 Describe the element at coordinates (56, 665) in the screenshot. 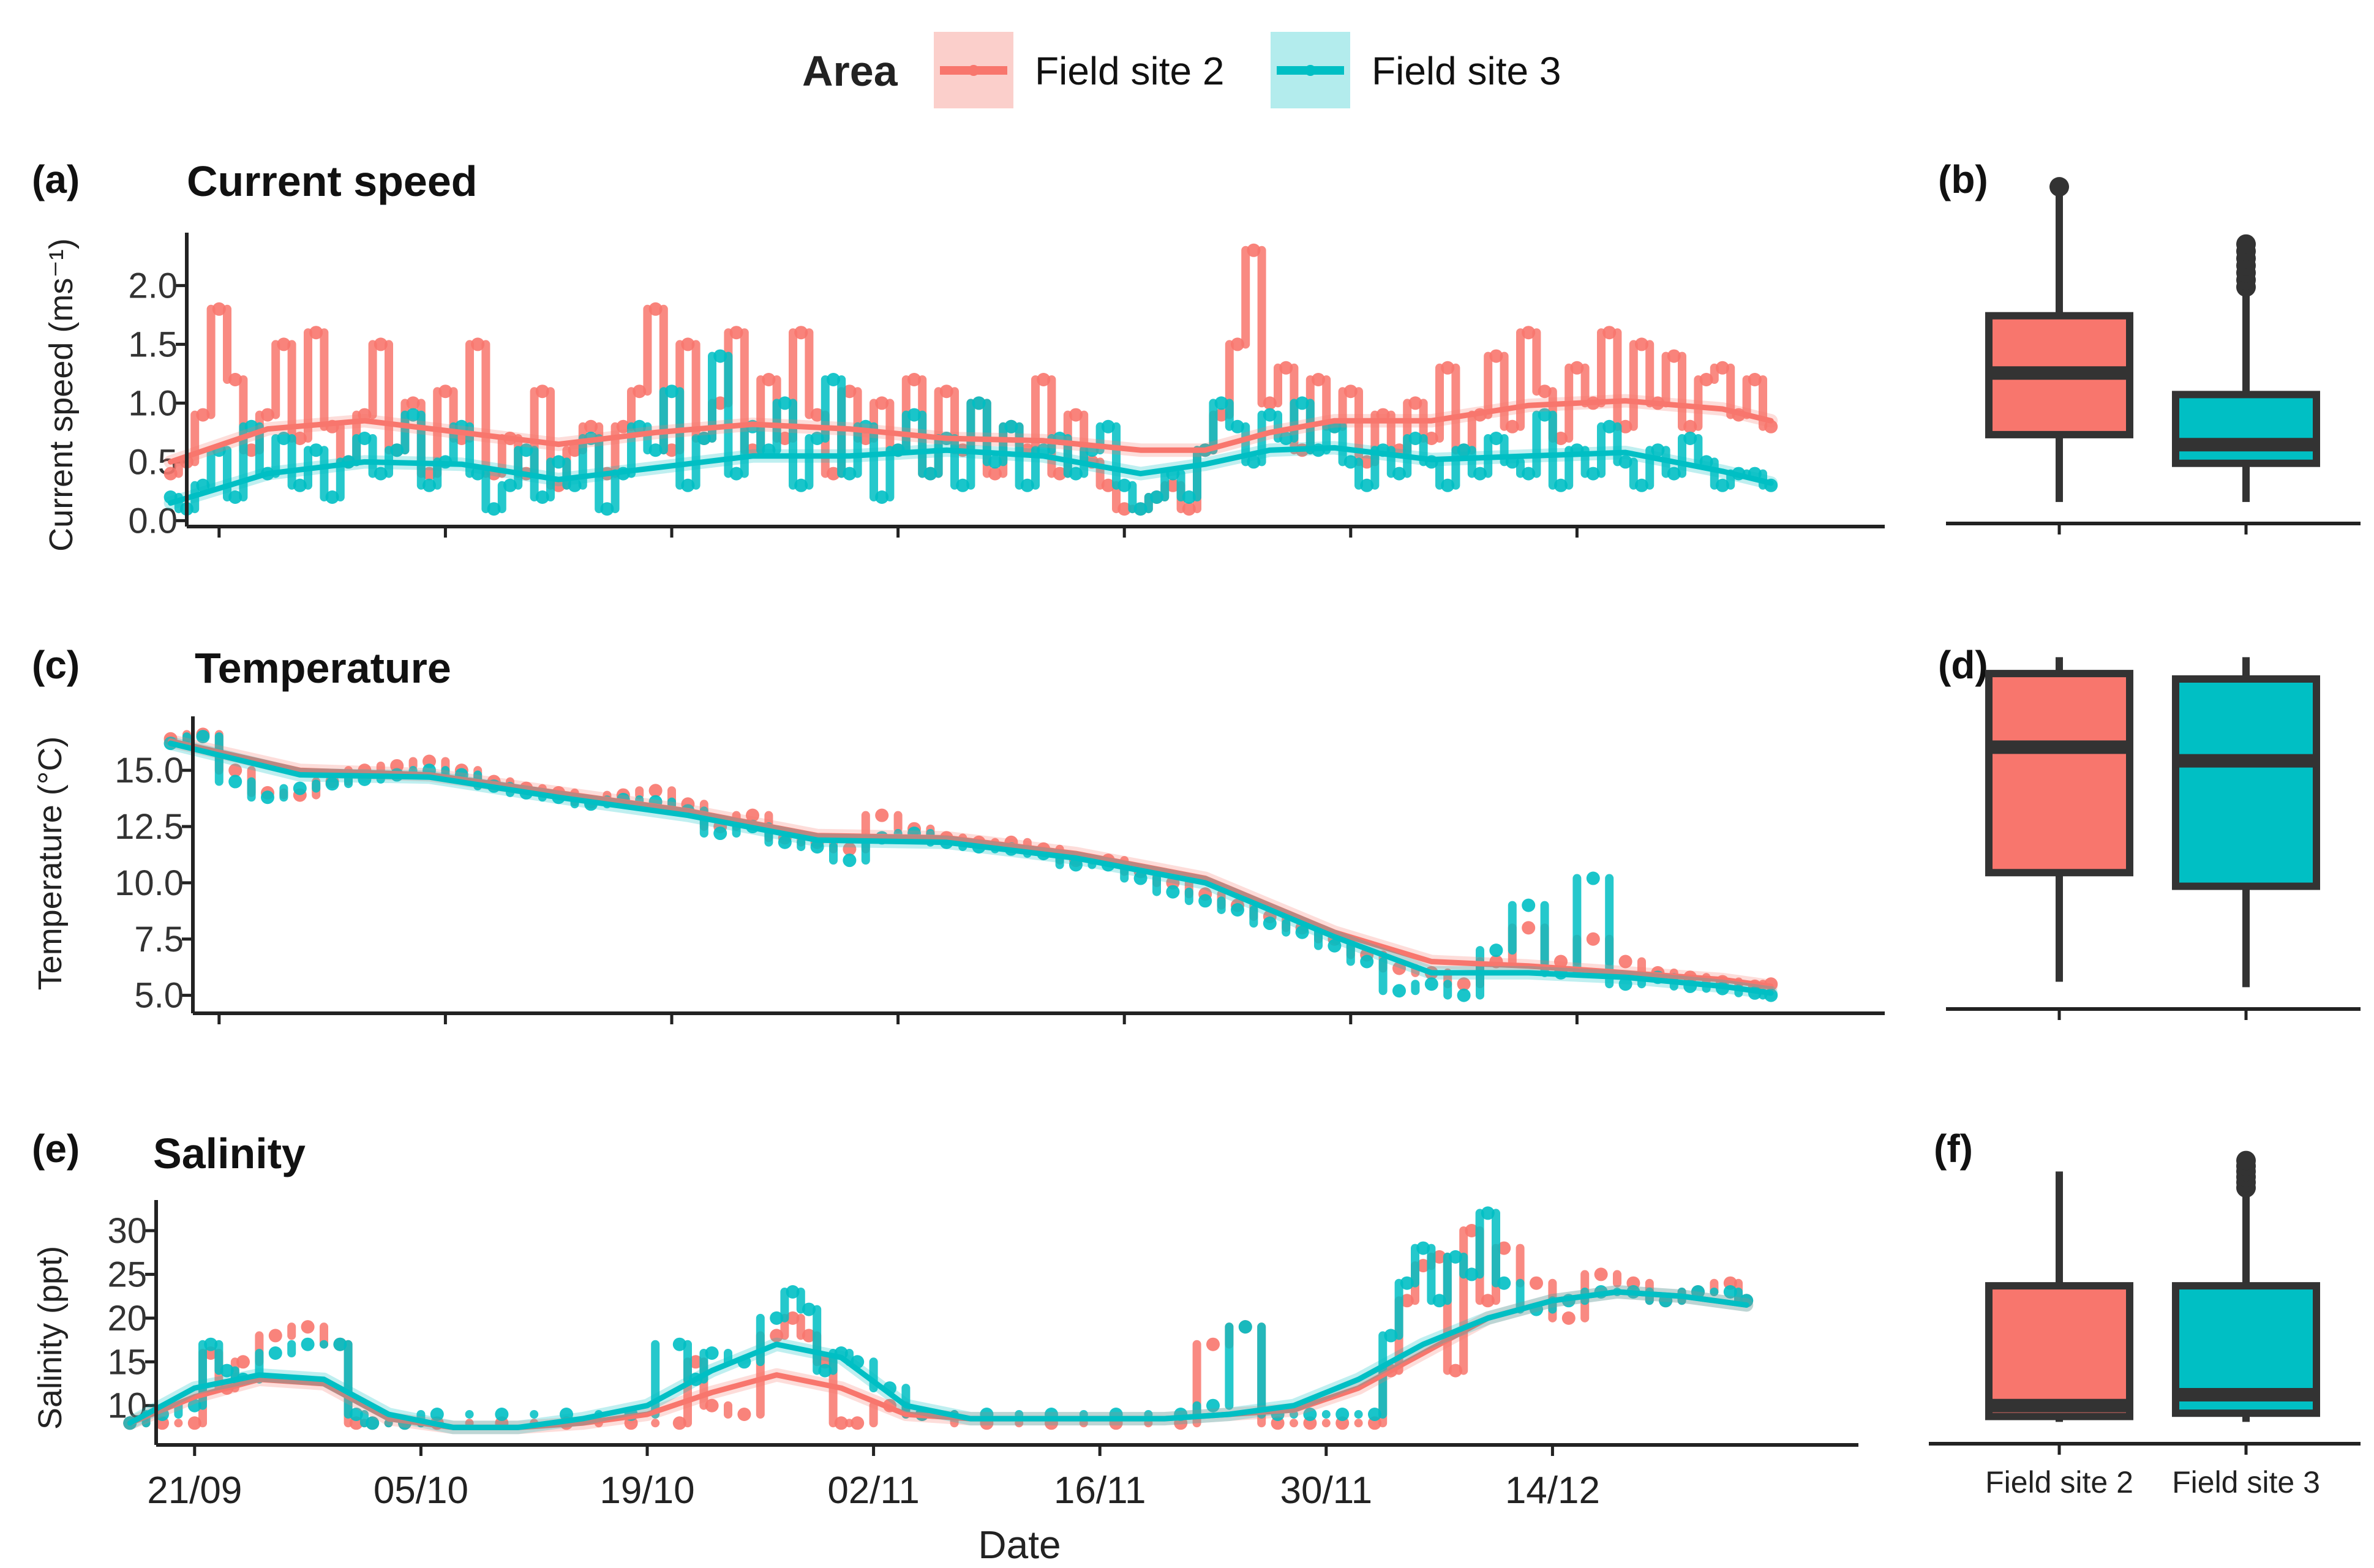

I see `panel-label-c: (c)` at that location.